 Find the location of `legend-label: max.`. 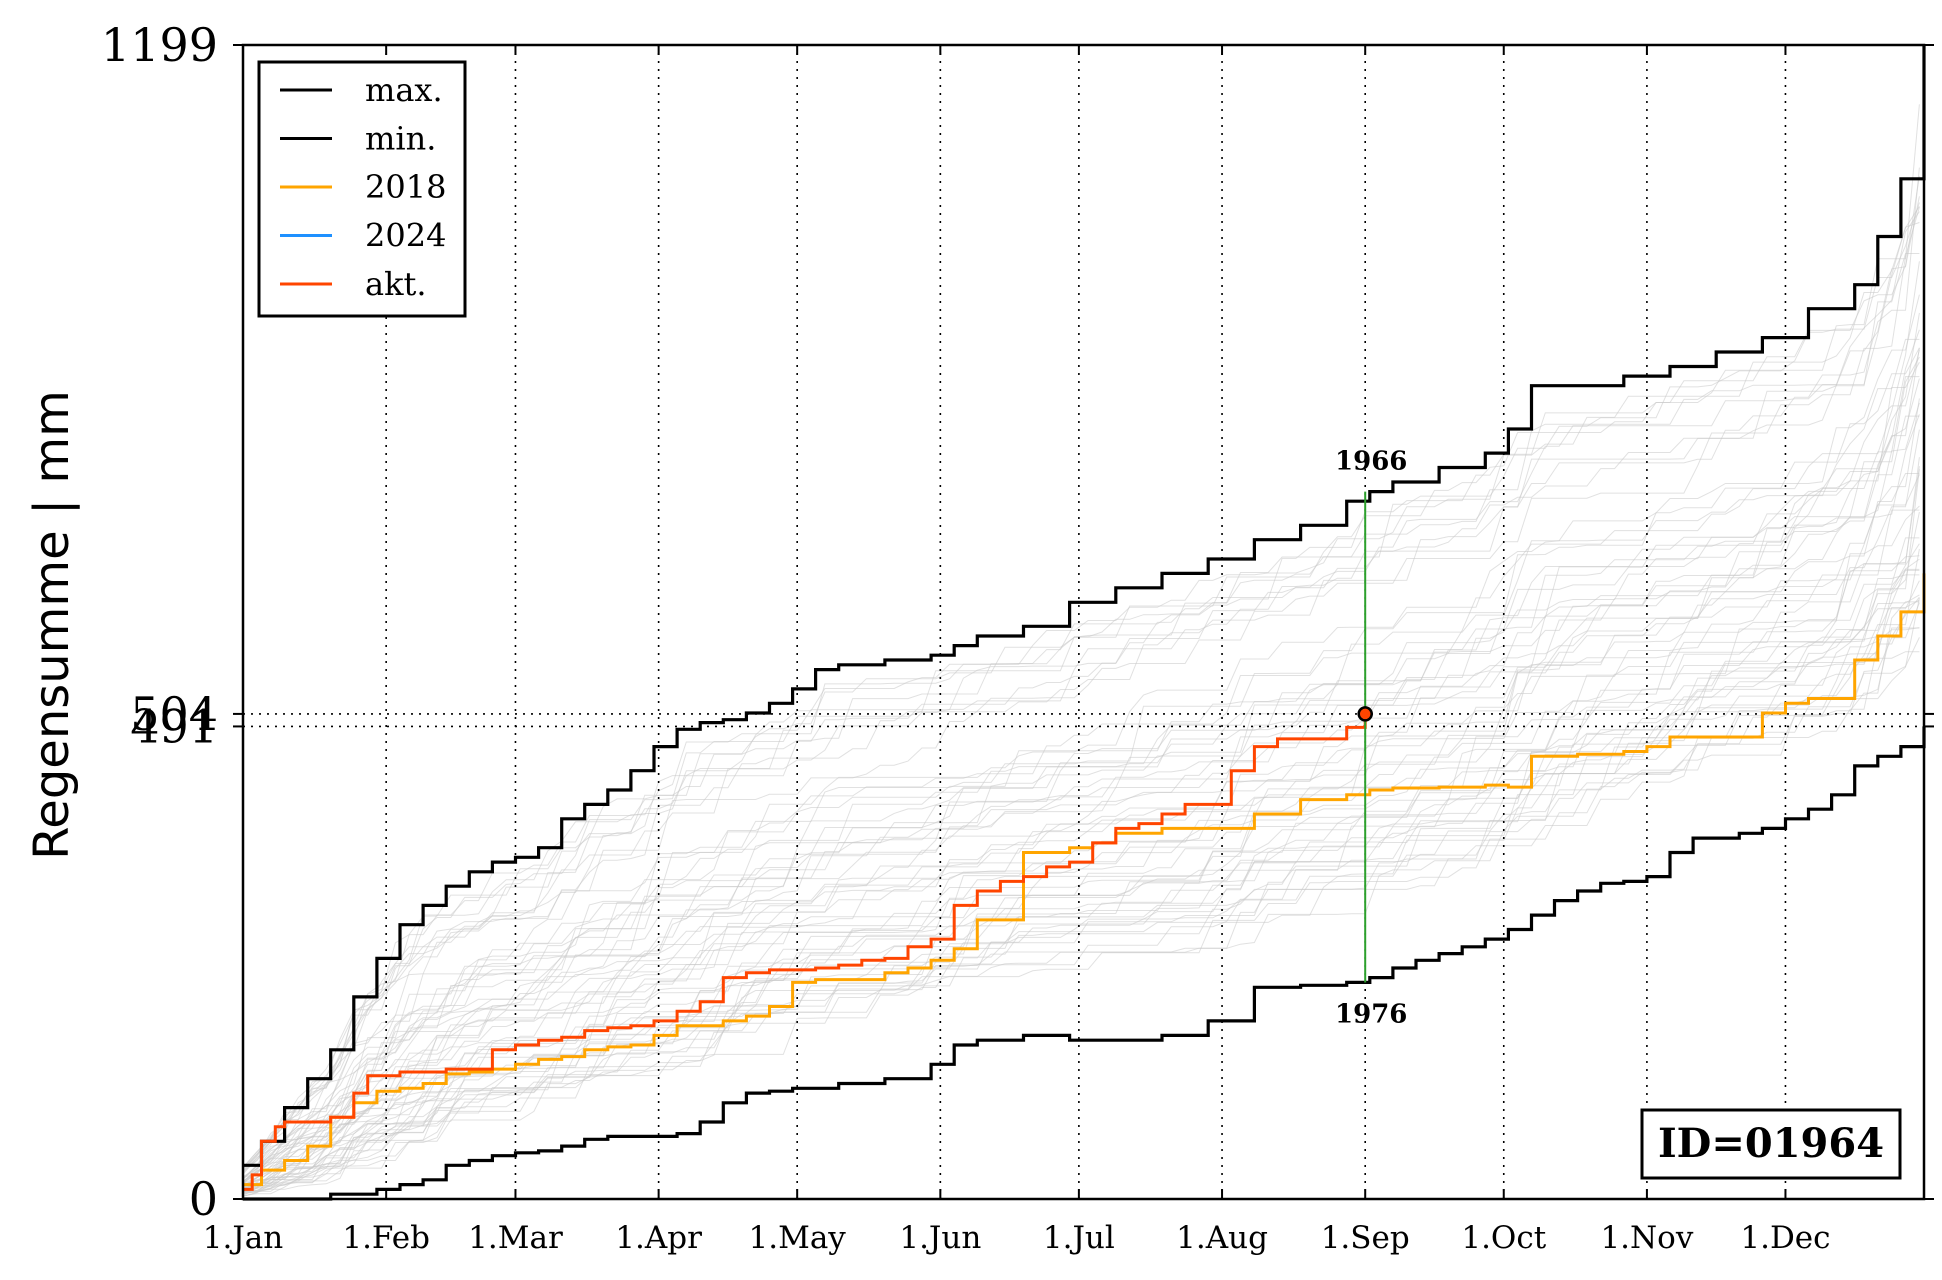

legend-label: max. is located at coordinates (404, 90).